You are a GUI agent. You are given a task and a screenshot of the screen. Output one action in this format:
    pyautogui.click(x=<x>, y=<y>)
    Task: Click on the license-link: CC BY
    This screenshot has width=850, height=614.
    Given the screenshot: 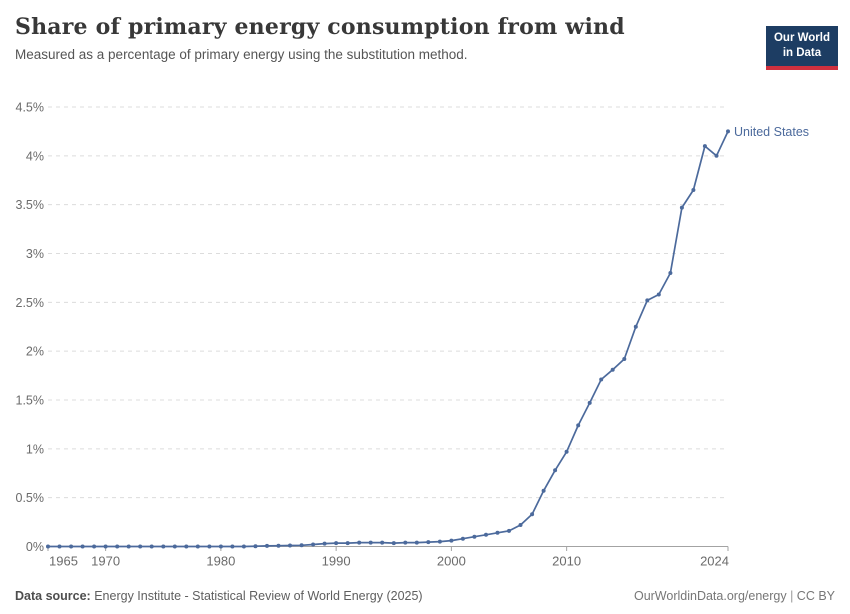 What is the action you would take?
    pyautogui.click(x=815, y=596)
    